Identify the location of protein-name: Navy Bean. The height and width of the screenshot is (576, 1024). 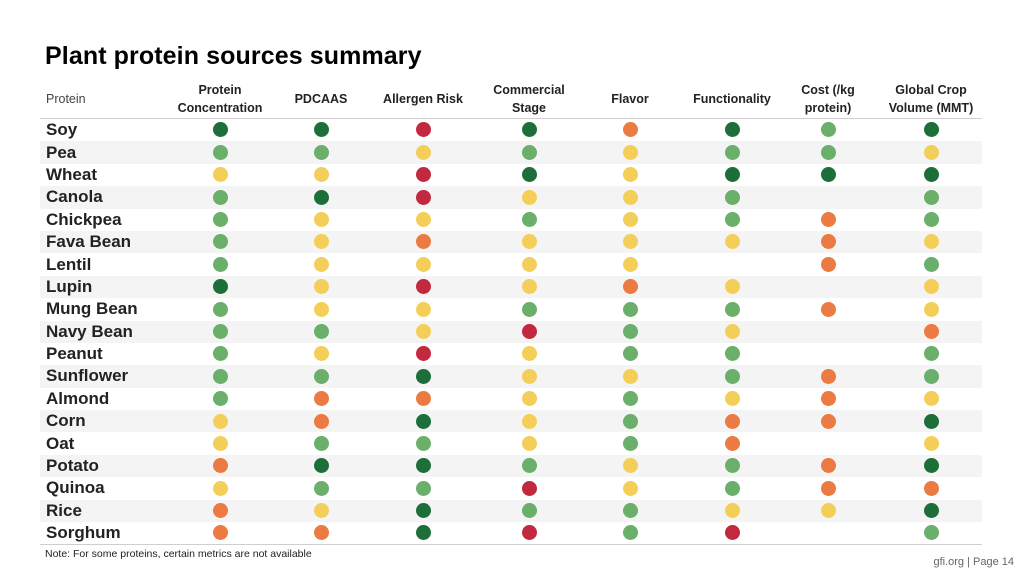
(99, 331).